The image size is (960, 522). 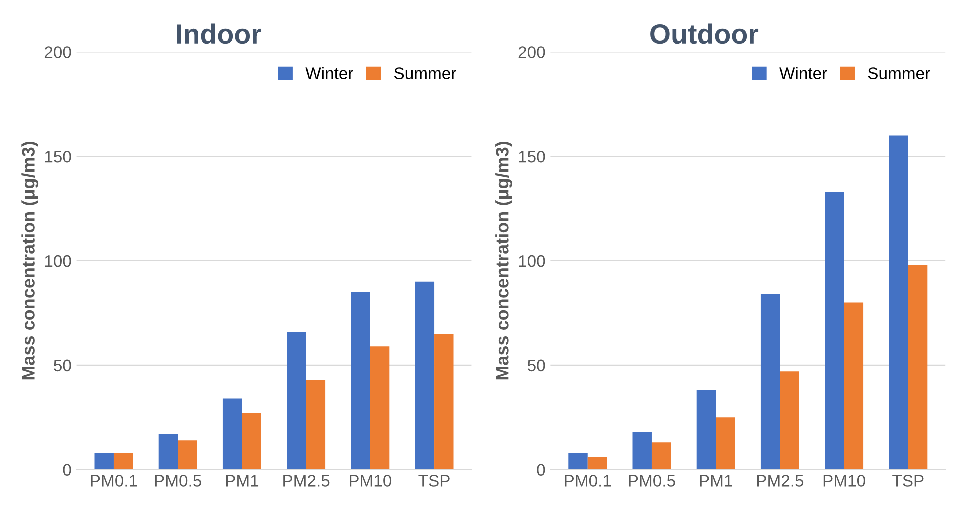 I want to click on chart-title: Outdoor, so click(x=704, y=34).